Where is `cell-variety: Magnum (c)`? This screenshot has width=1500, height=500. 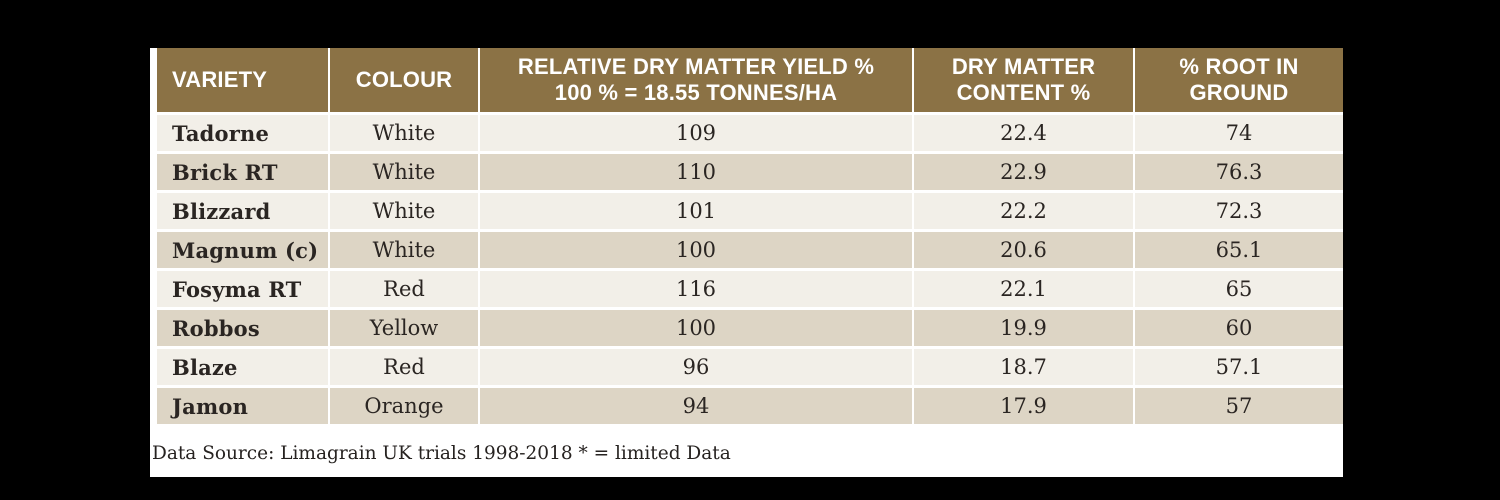
cell-variety: Magnum (c) is located at coordinates (242, 250).